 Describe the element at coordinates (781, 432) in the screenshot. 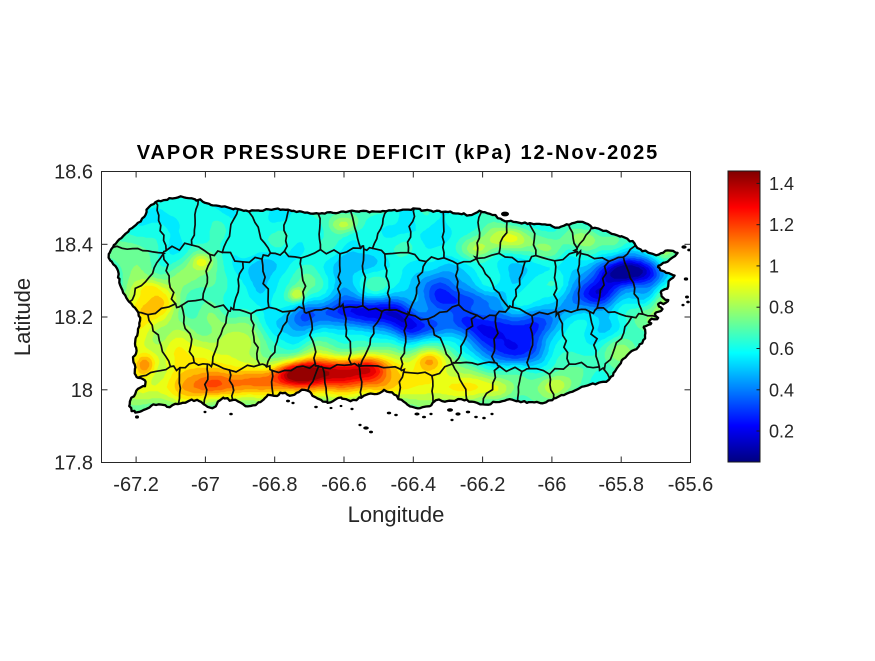

I see `svg-text: 0.2` at that location.